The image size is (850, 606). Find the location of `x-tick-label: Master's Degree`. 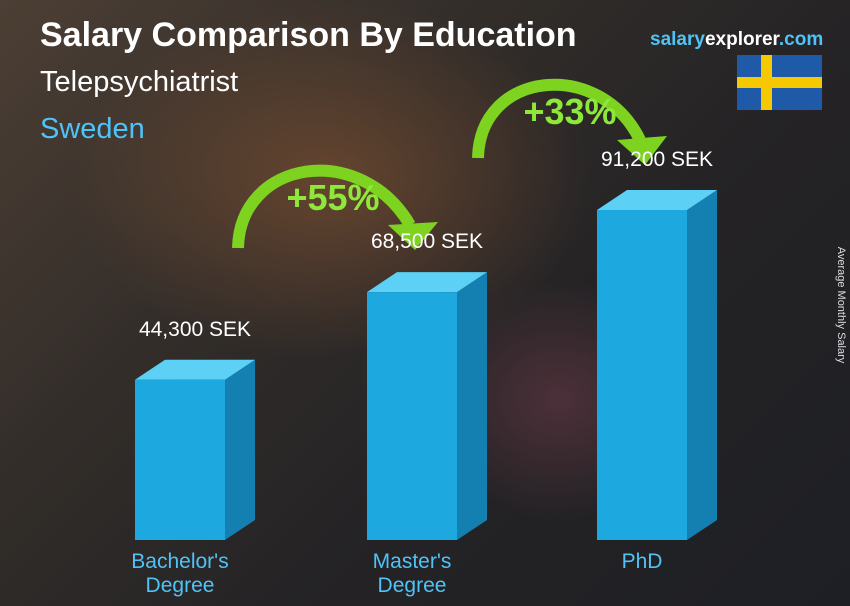

x-tick-label: Master's Degree is located at coordinates (412, 573).